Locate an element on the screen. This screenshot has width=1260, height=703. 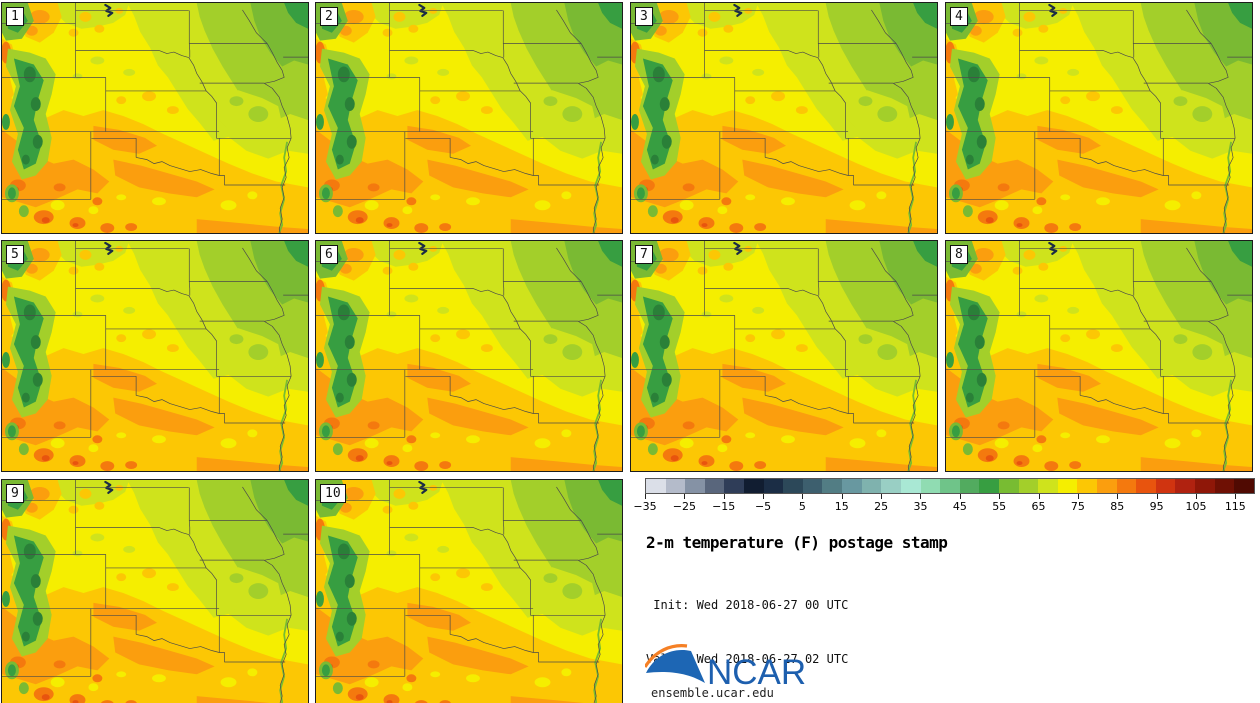
colorbar-tick-label: 5 is located at coordinates (802, 506).